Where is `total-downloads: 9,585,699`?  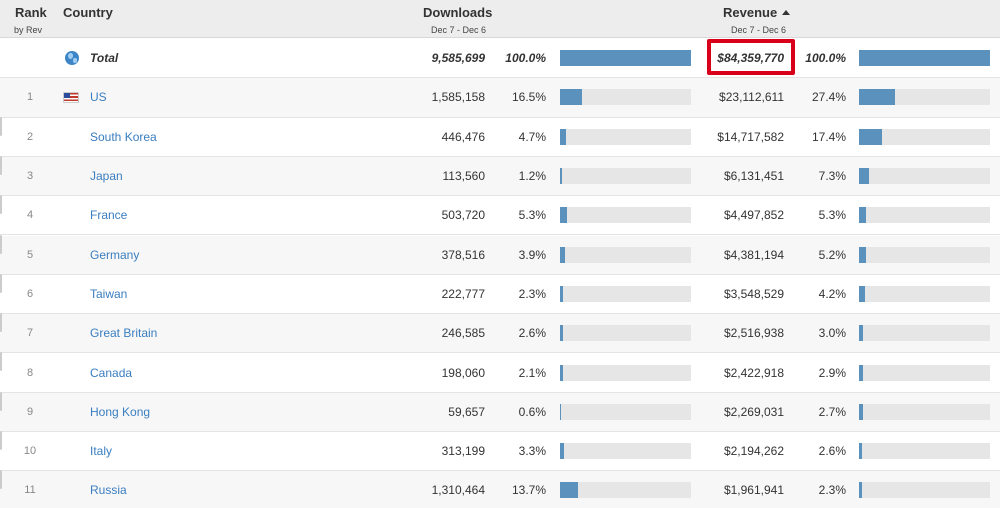 total-downloads: 9,585,699 is located at coordinates (458, 58).